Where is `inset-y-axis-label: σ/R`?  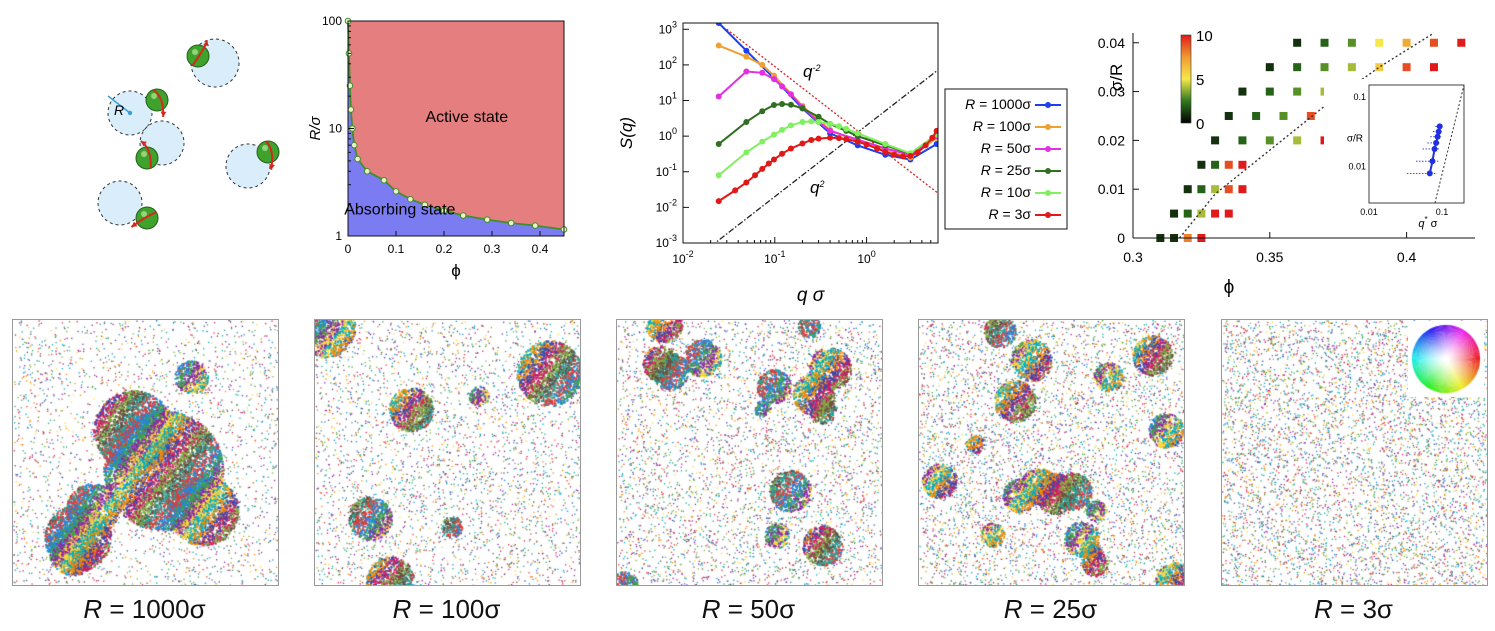
inset-y-axis-label: σ/R is located at coordinates (1355, 139).